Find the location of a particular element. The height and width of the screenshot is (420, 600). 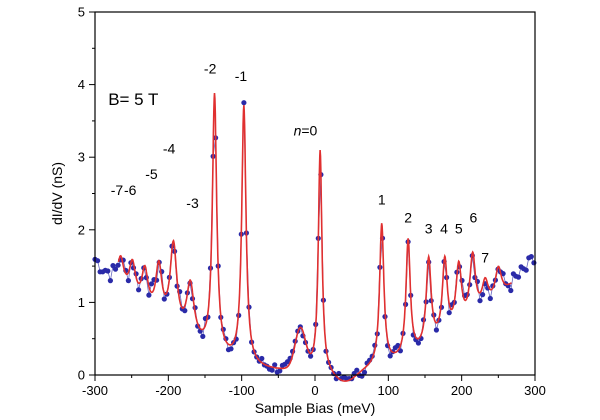

y-tick-label: 1 is located at coordinates (81, 302).